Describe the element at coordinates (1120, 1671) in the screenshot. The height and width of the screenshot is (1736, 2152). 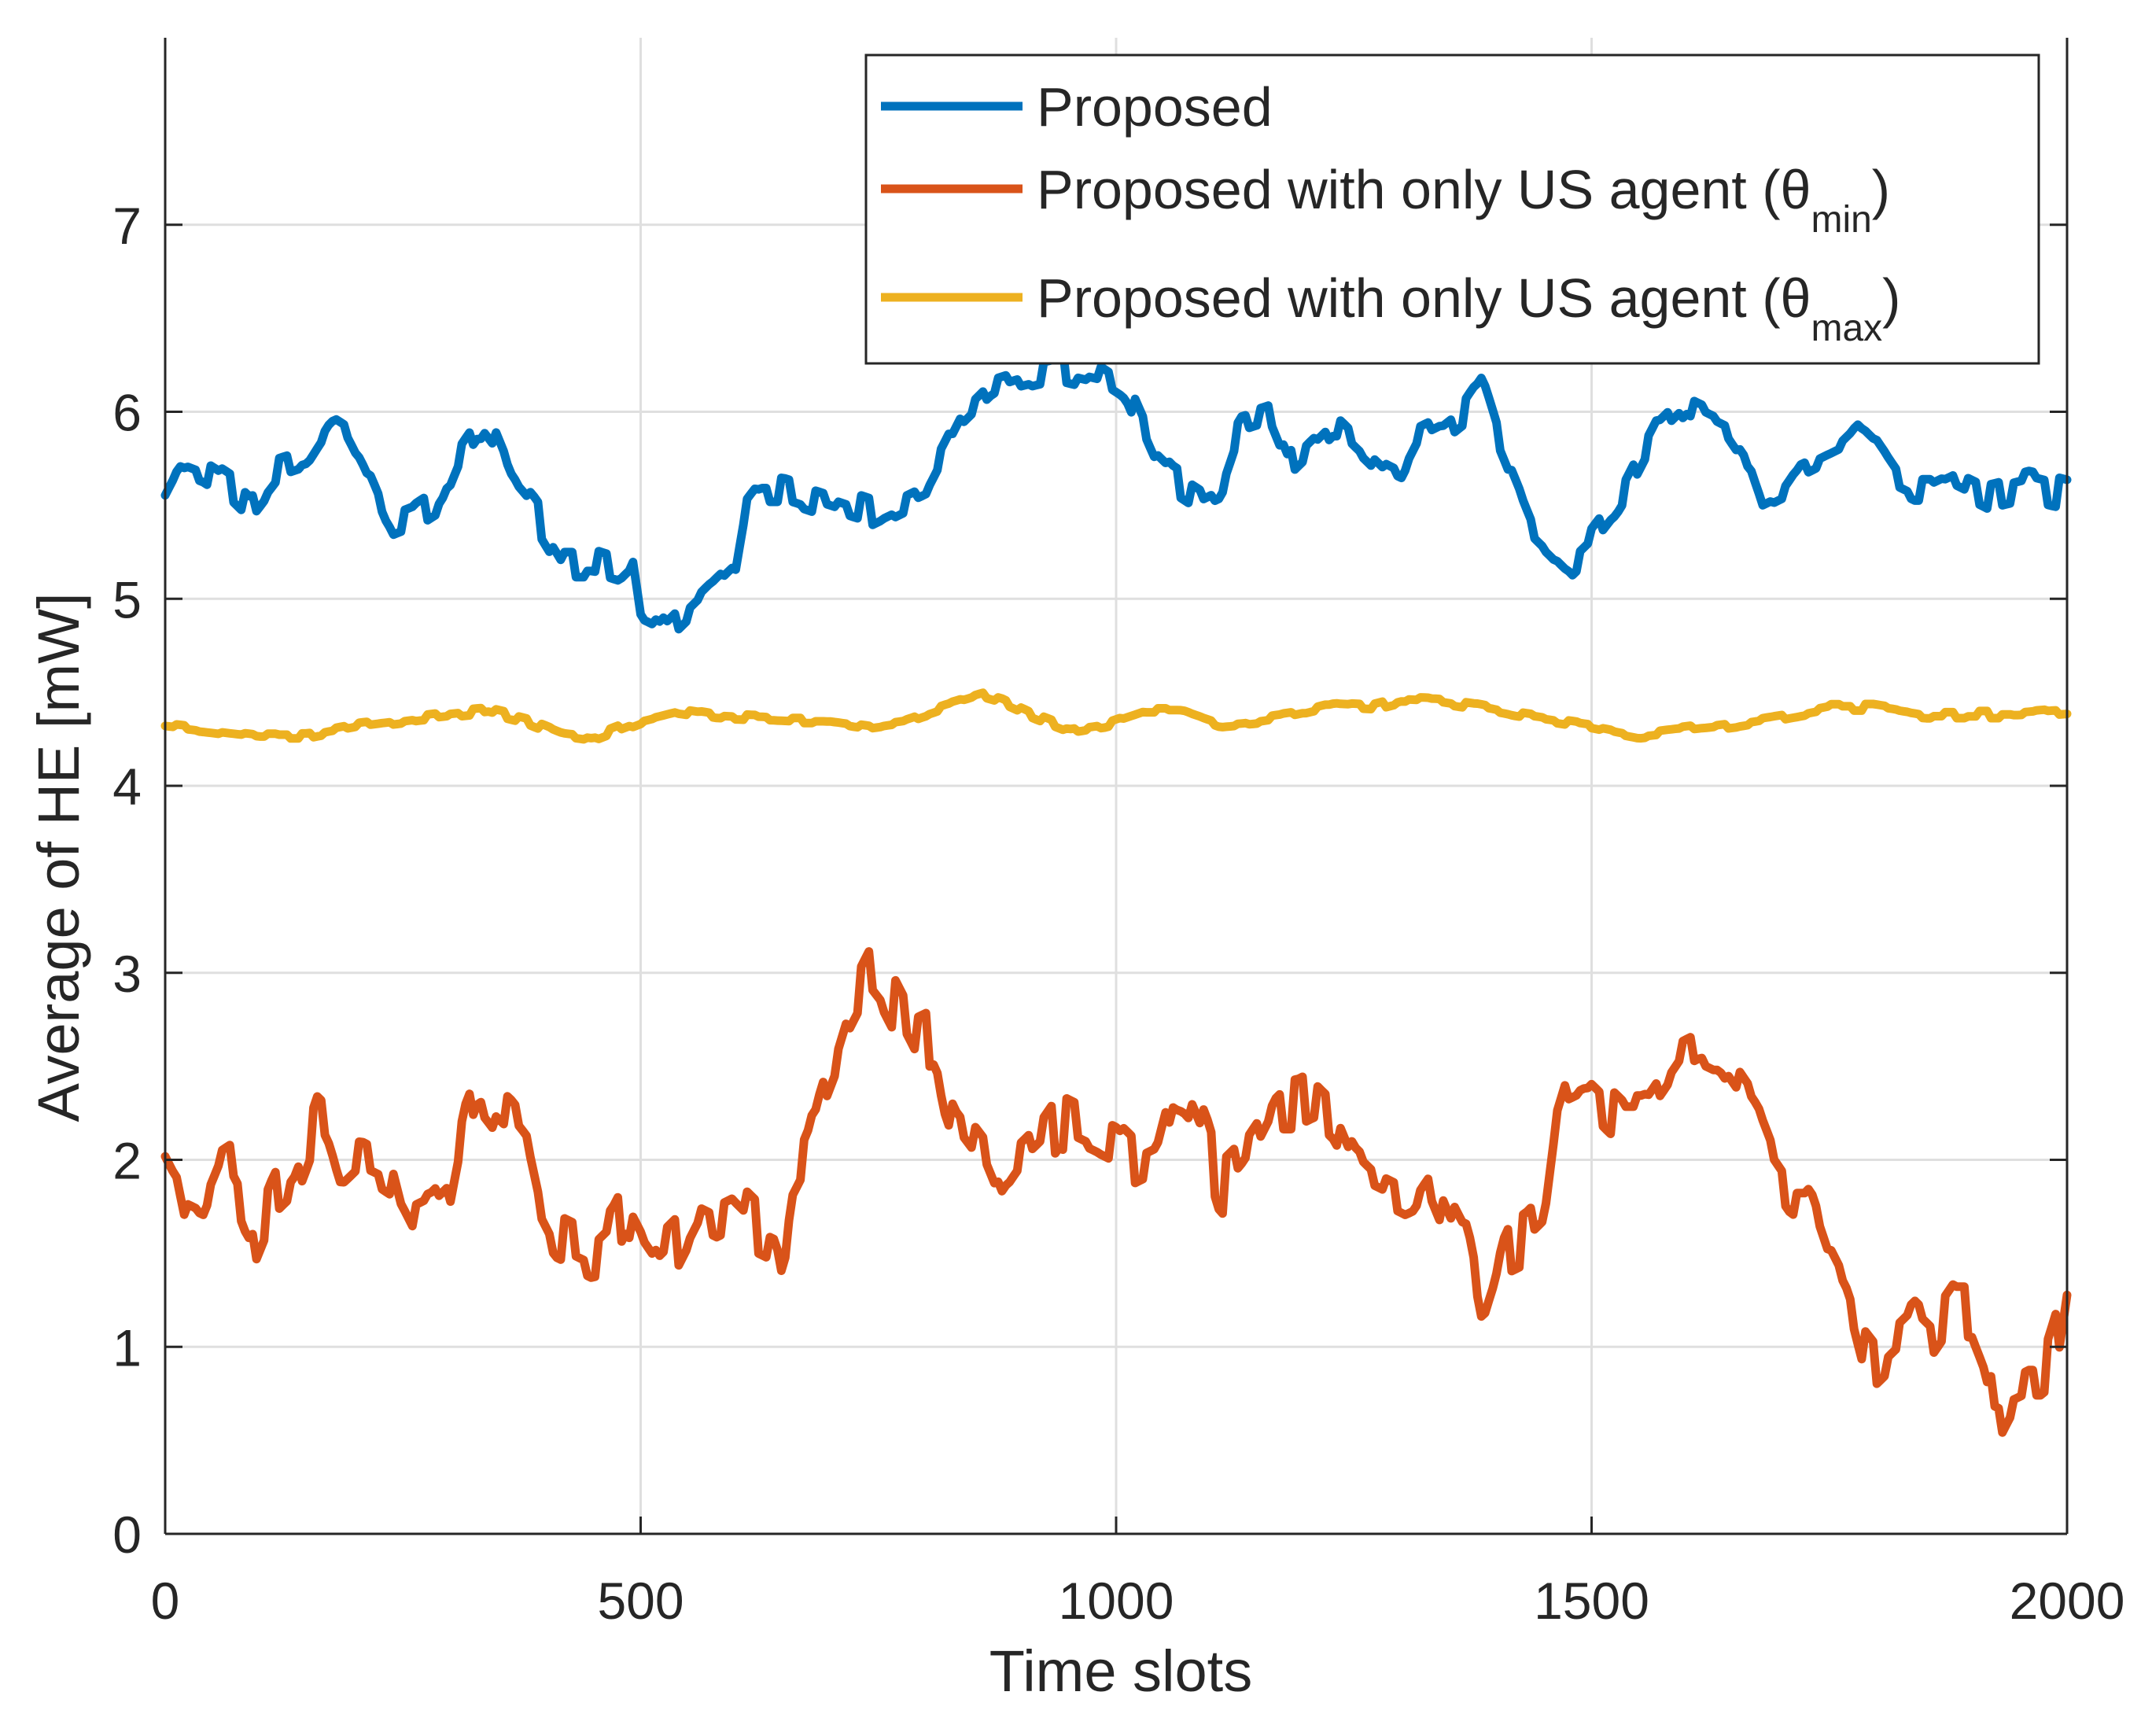
I see `x-axis-label: Time slots` at that location.